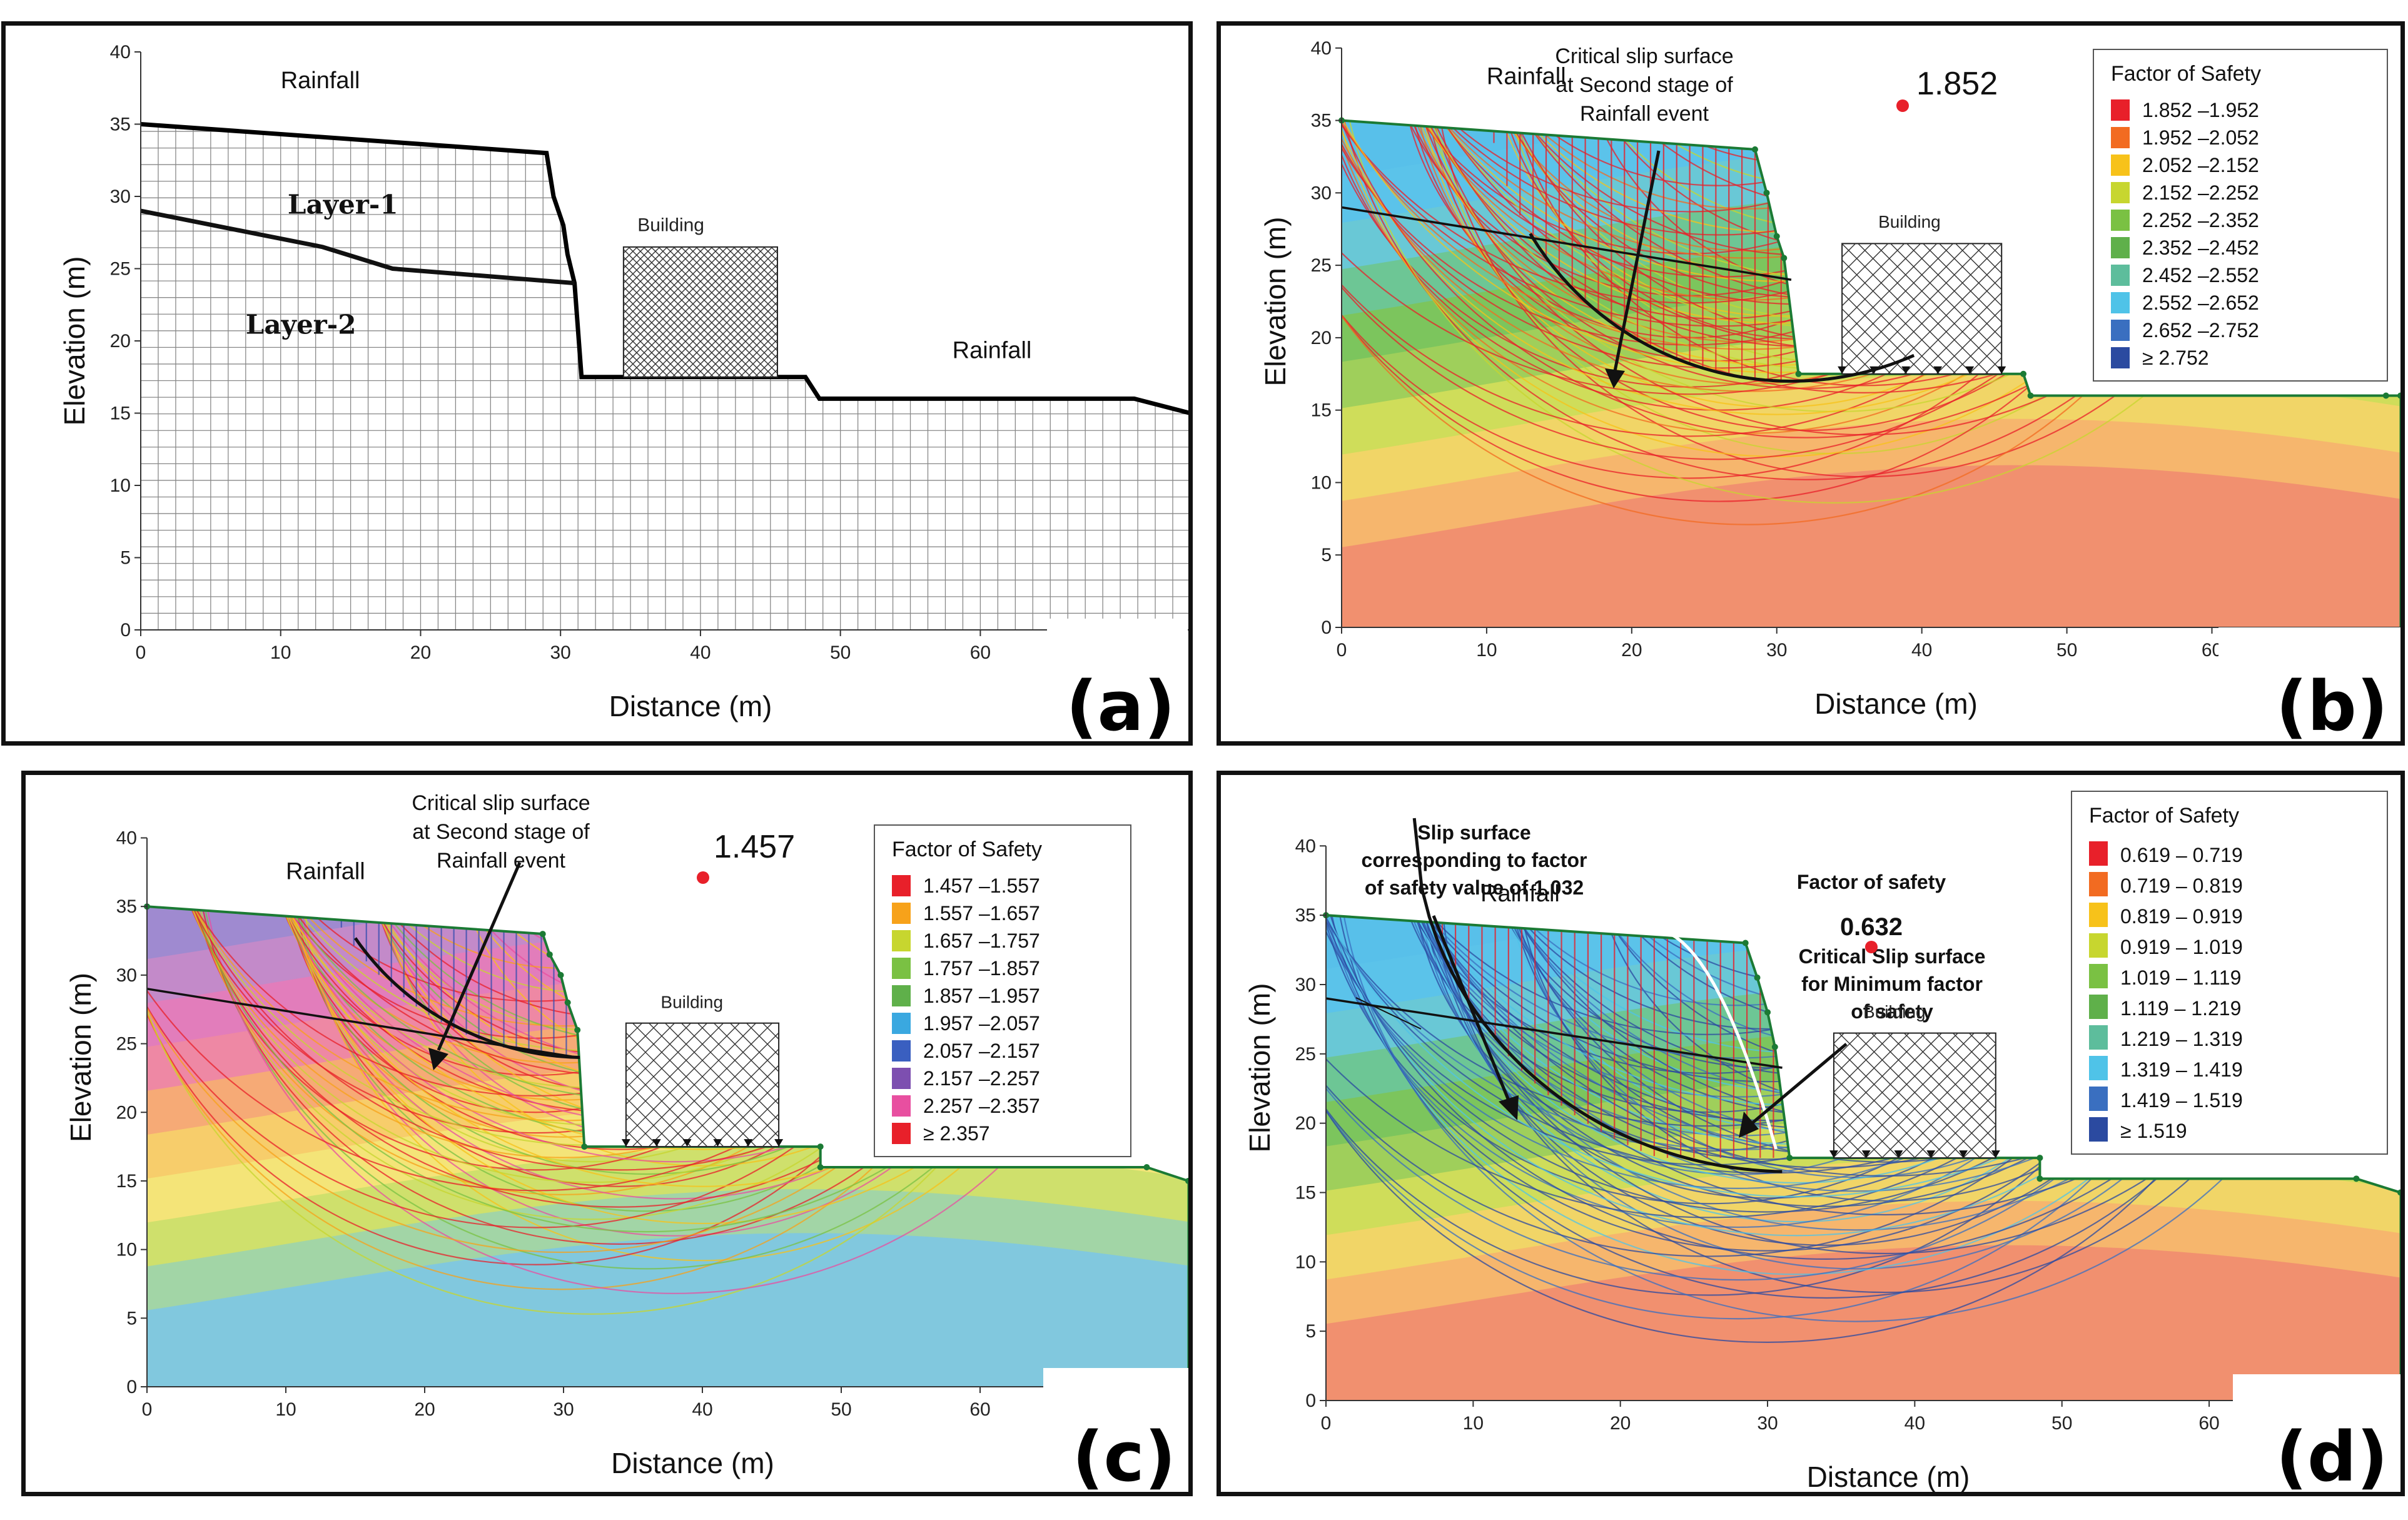 The width and height of the screenshot is (2408, 1520). What do you see at coordinates (2181, 885) in the screenshot?
I see `panel-d-legend-label: 0.719 – 0.819` at bounding box center [2181, 885].